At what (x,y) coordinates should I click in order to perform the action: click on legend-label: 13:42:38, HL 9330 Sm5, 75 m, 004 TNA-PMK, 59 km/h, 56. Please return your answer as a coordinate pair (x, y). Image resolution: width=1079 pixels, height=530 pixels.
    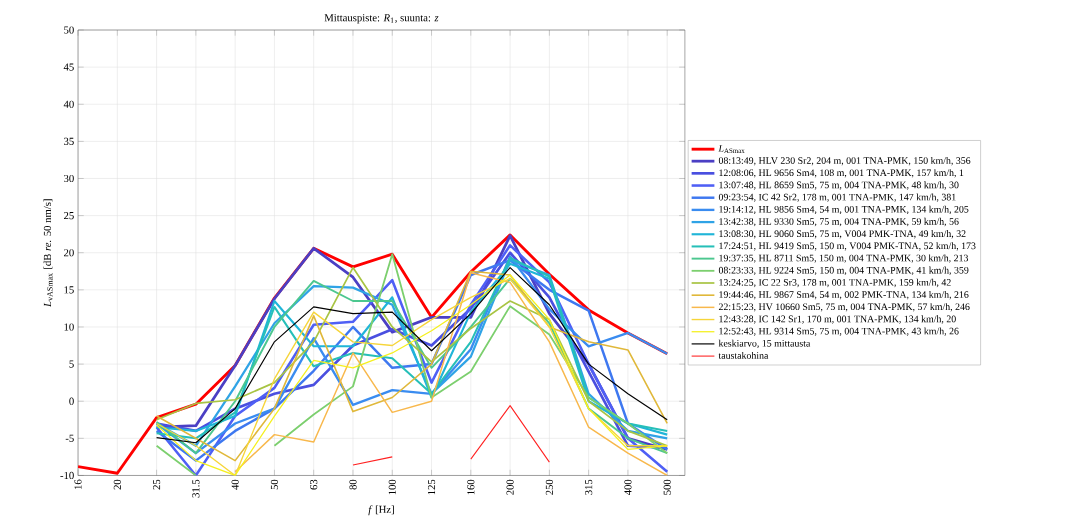
    Looking at the image, I should click on (839, 222).